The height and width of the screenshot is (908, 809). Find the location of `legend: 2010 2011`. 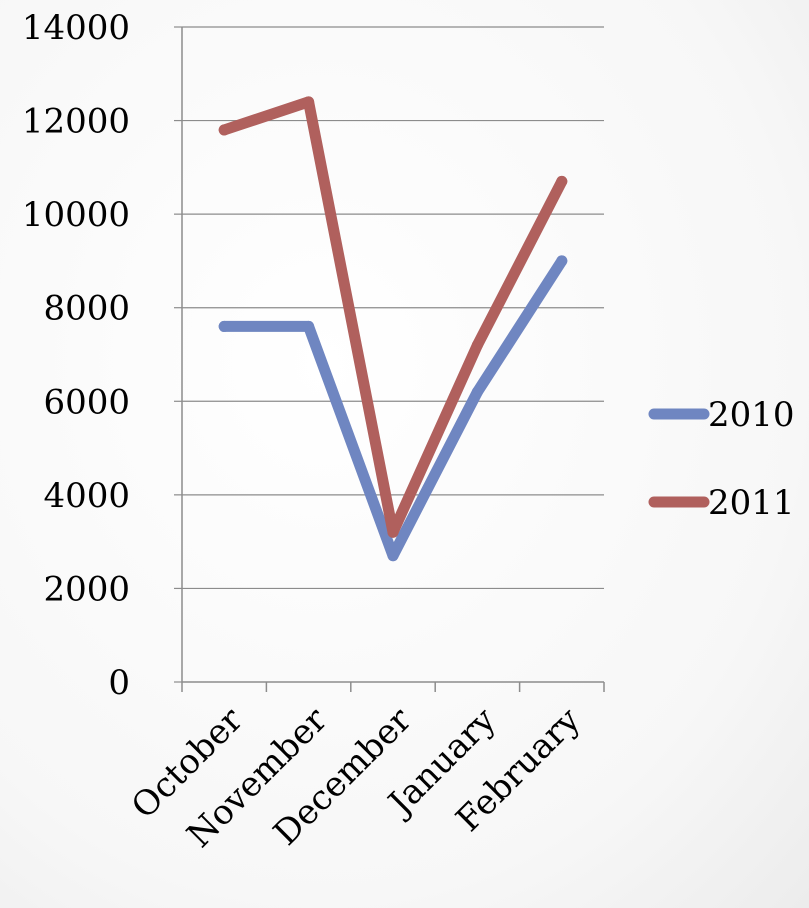

legend: 2010 2011 is located at coordinates (721, 459).